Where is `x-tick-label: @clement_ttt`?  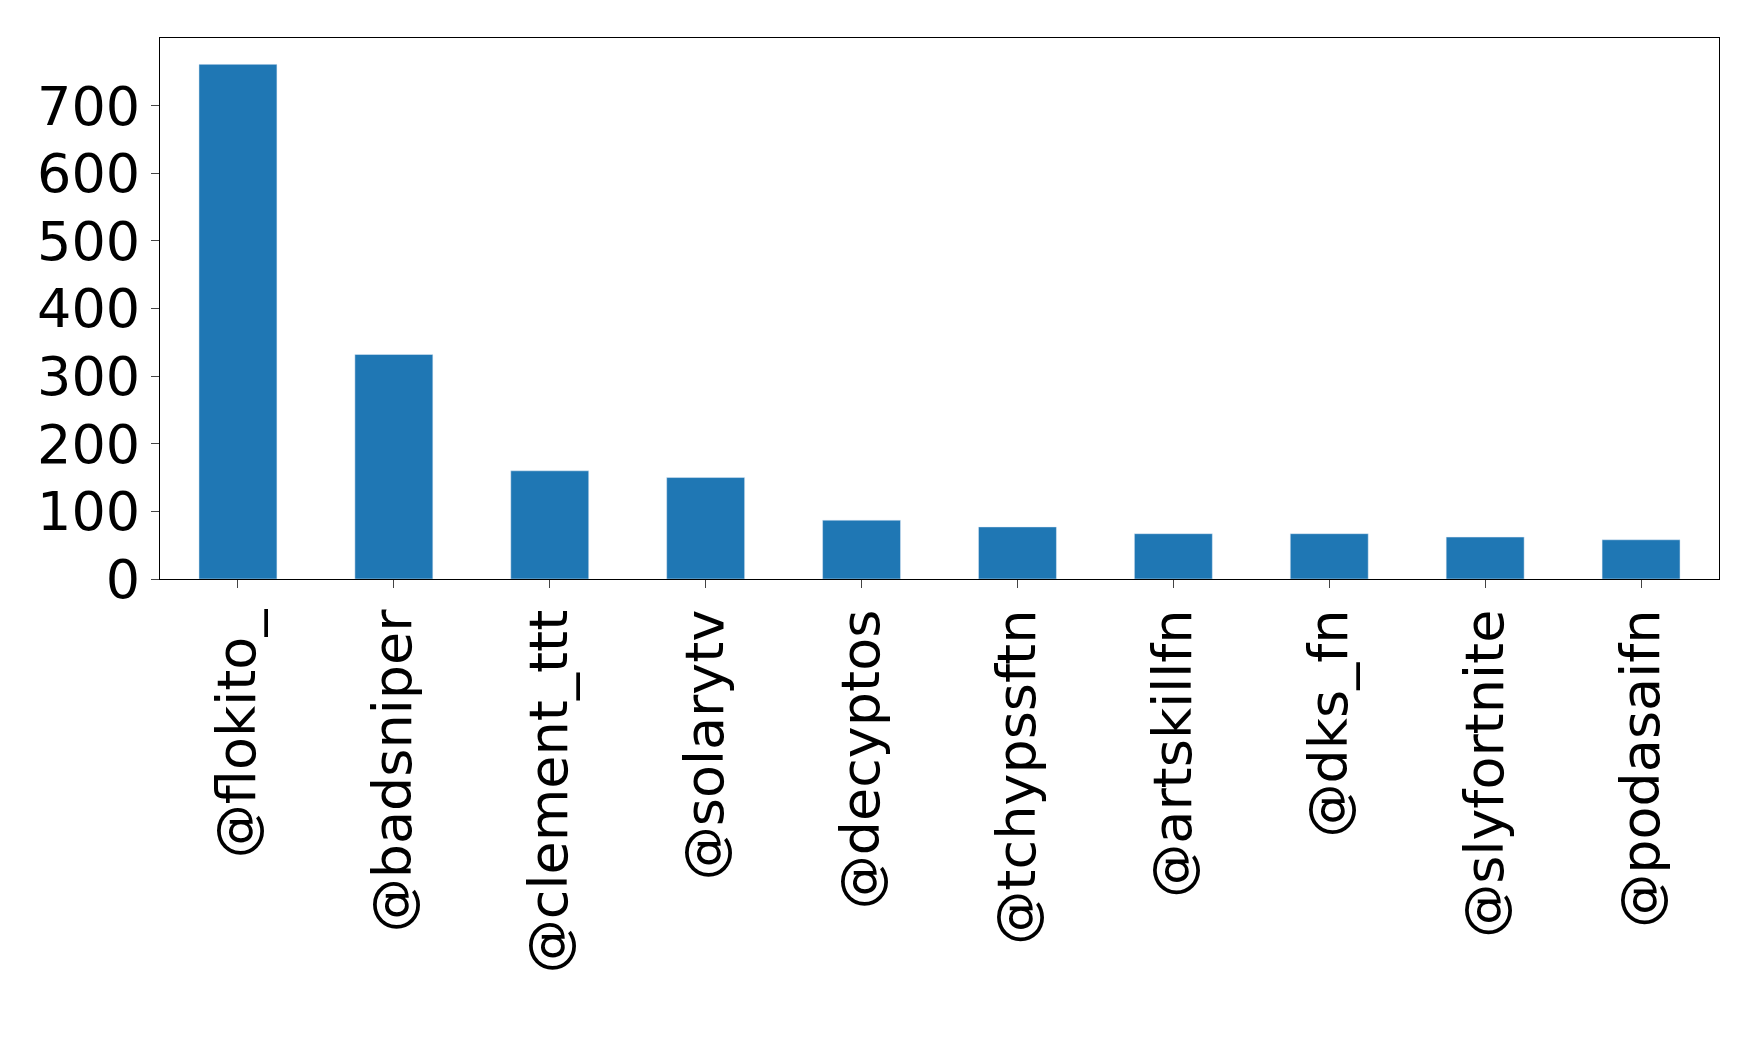
x-tick-label: @clement_ttt is located at coordinates (549, 791).